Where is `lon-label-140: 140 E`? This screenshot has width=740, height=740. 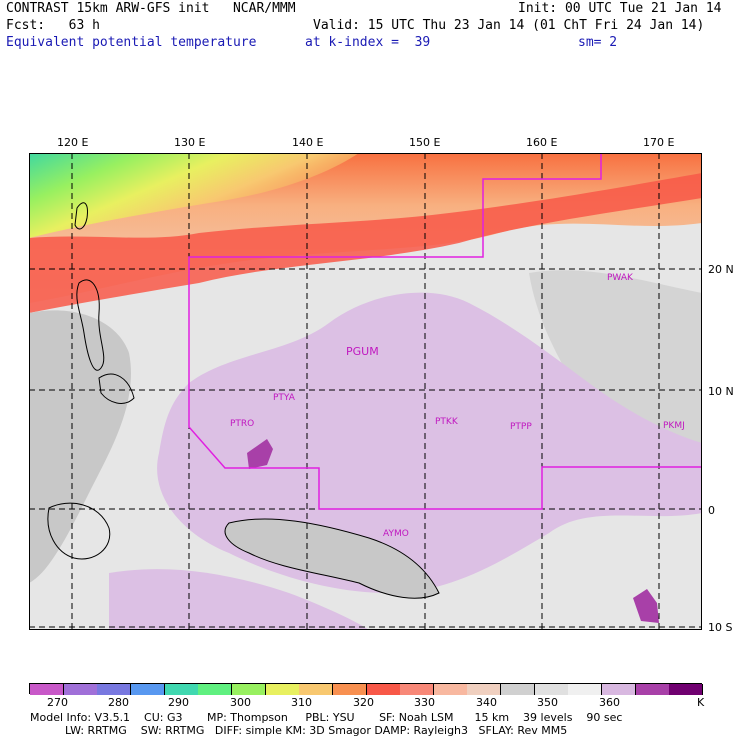
lon-label-140: 140 E is located at coordinates (308, 142).